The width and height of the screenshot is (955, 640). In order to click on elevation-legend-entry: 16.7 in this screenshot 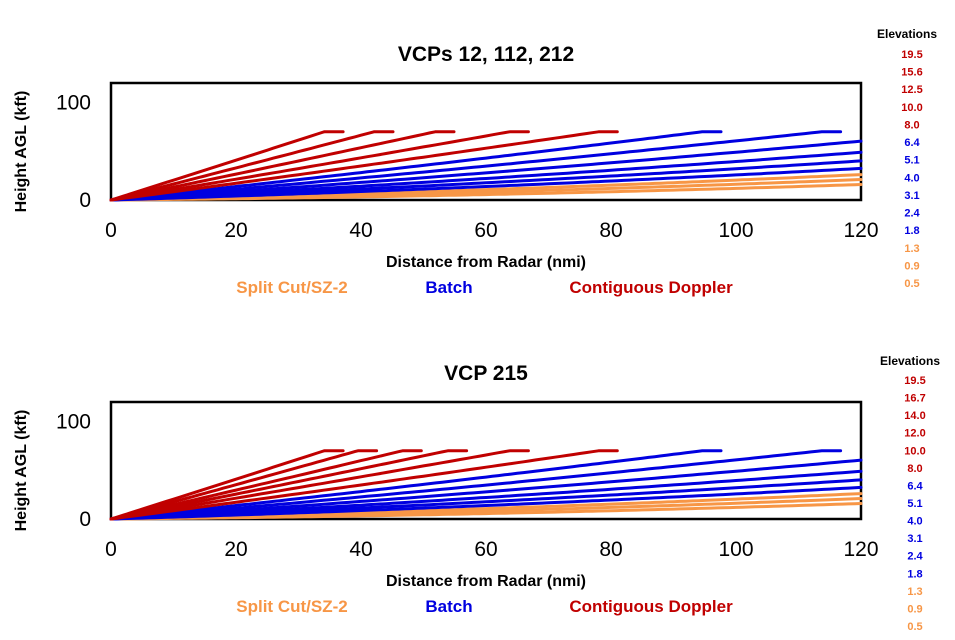, I will do `click(914, 399)`.